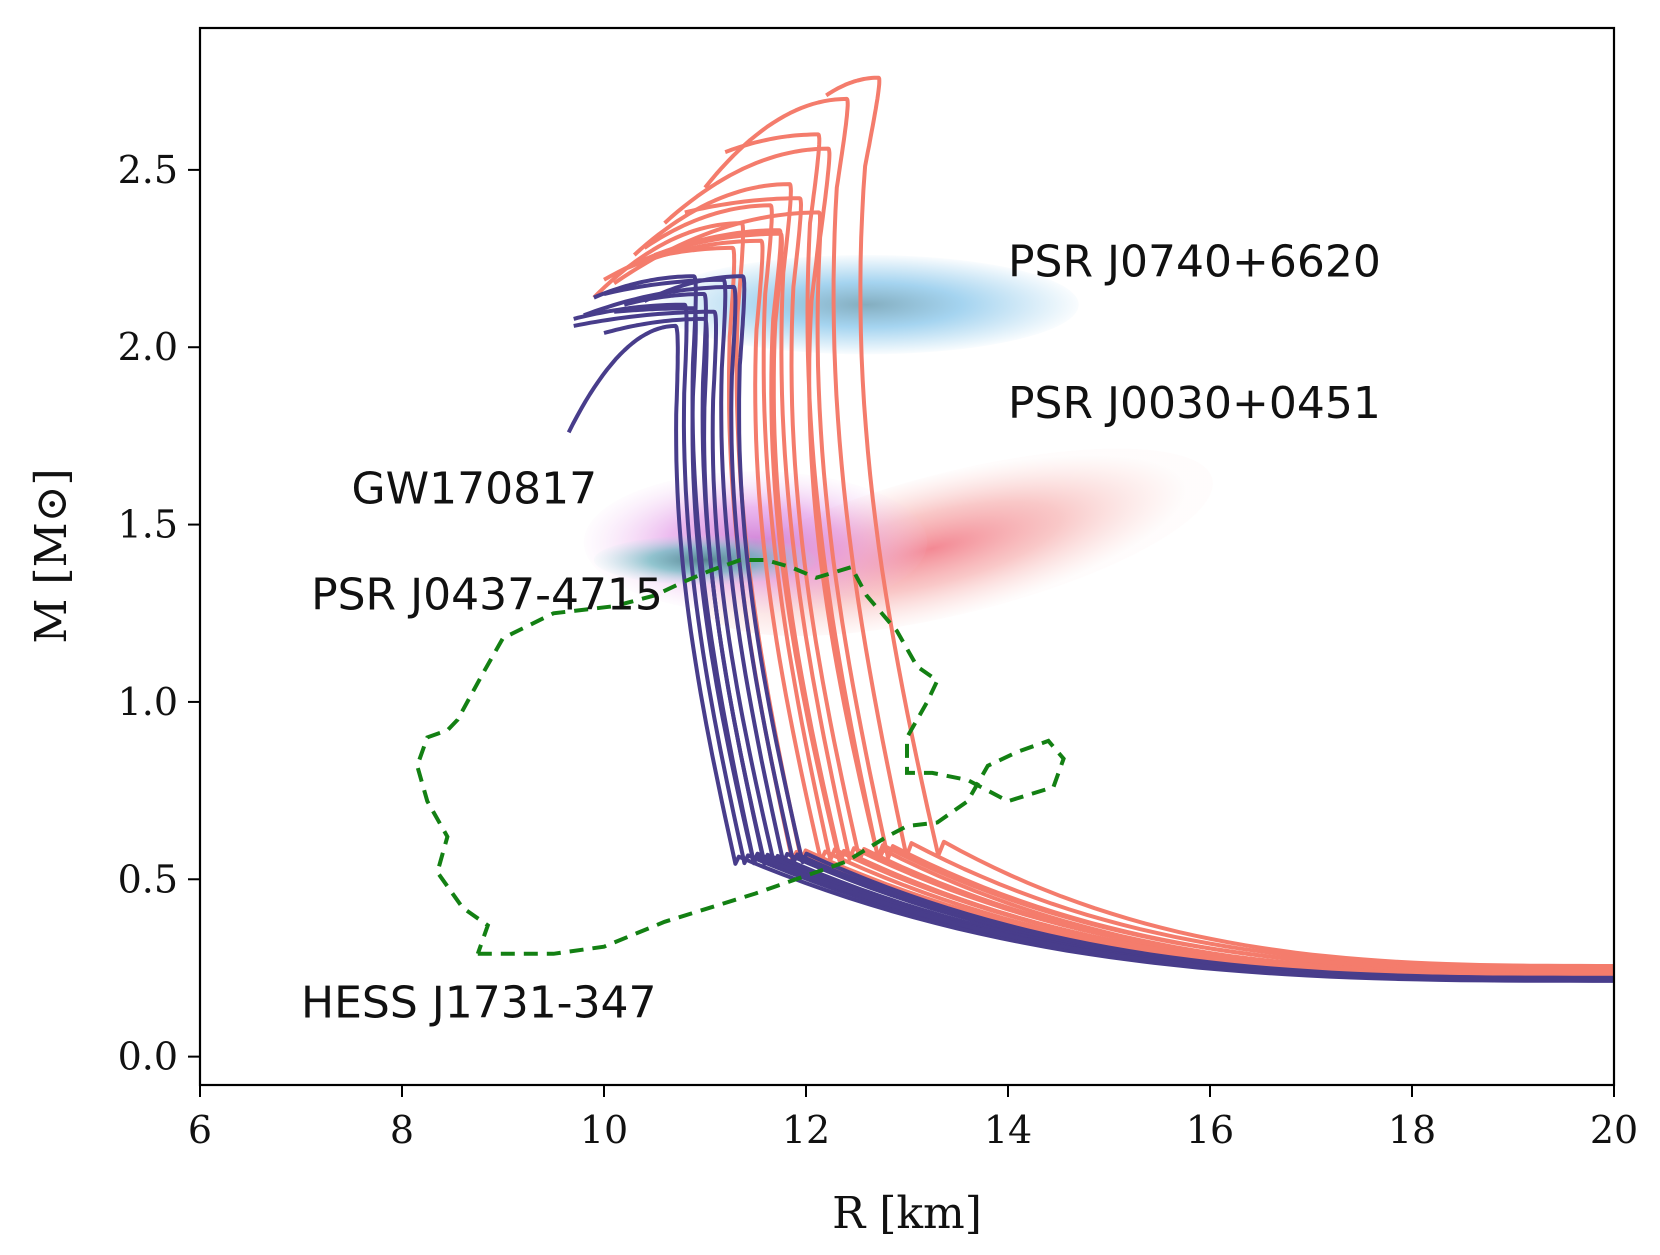 Image resolution: width=1660 pixels, height=1255 pixels. I want to click on y-tick-label: 0.0, so click(148, 1057).